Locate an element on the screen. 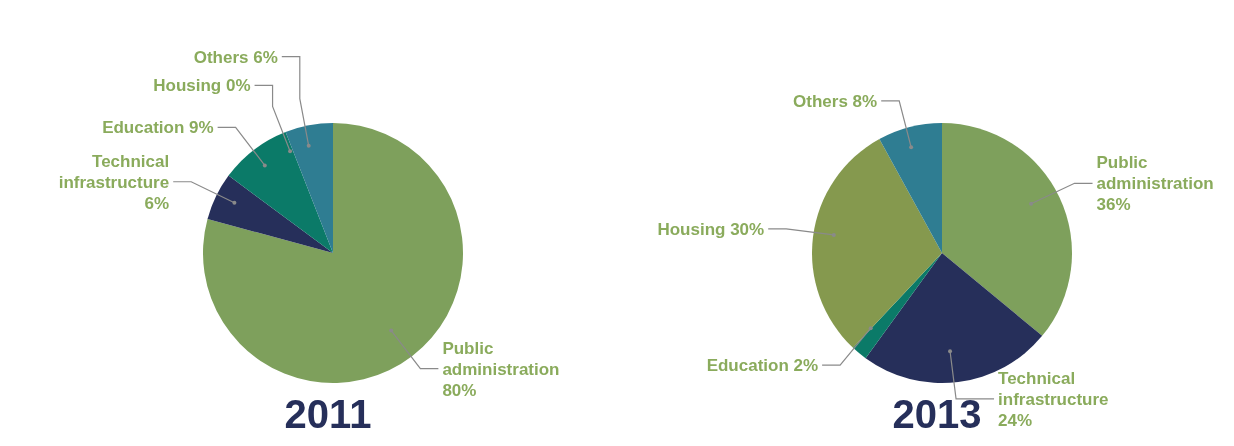 The image size is (1234, 446). slice-label: Others 6% is located at coordinates (235, 57).